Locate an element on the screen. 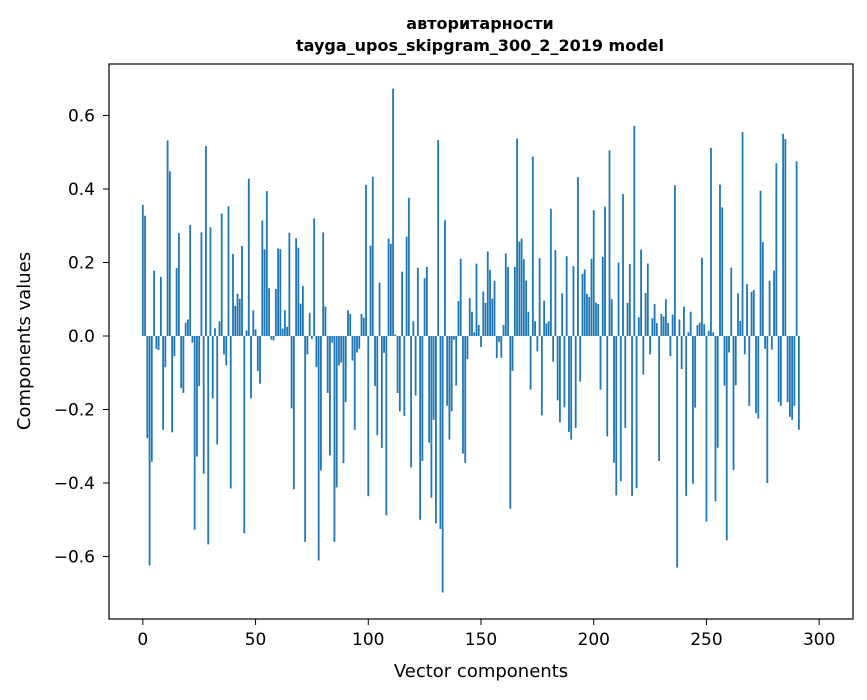 The image size is (867, 700). y-tick-label: 0.2 is located at coordinates (81, 263).